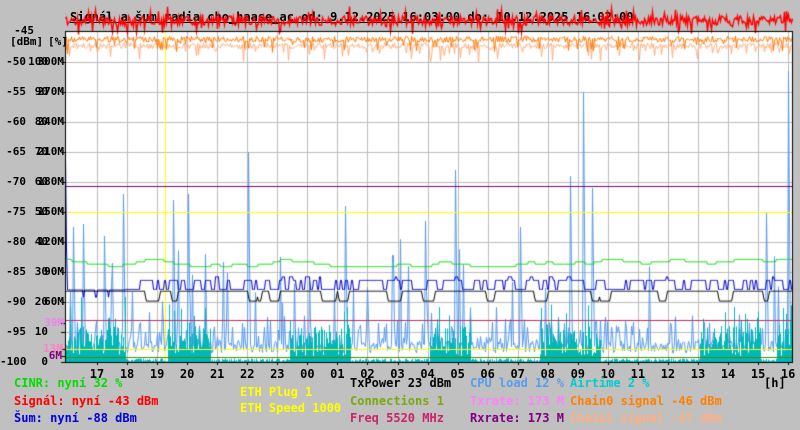 This screenshot has width=800, height=430. Describe the element at coordinates (247, 374) in the screenshot. I see `x-axis-hour-label: 22` at that location.